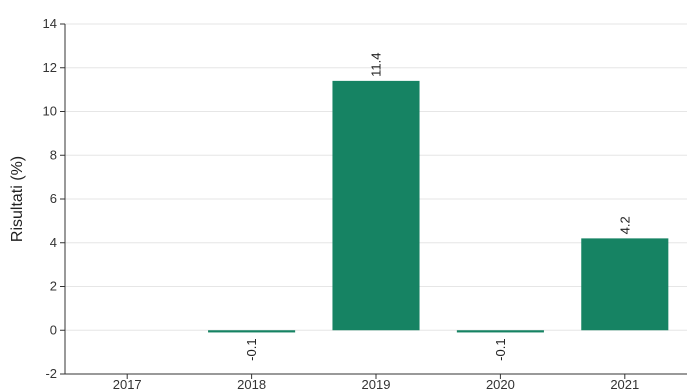 This screenshot has width=687, height=392. Describe the element at coordinates (624, 225) in the screenshot. I see `data-label: 4.2` at that location.